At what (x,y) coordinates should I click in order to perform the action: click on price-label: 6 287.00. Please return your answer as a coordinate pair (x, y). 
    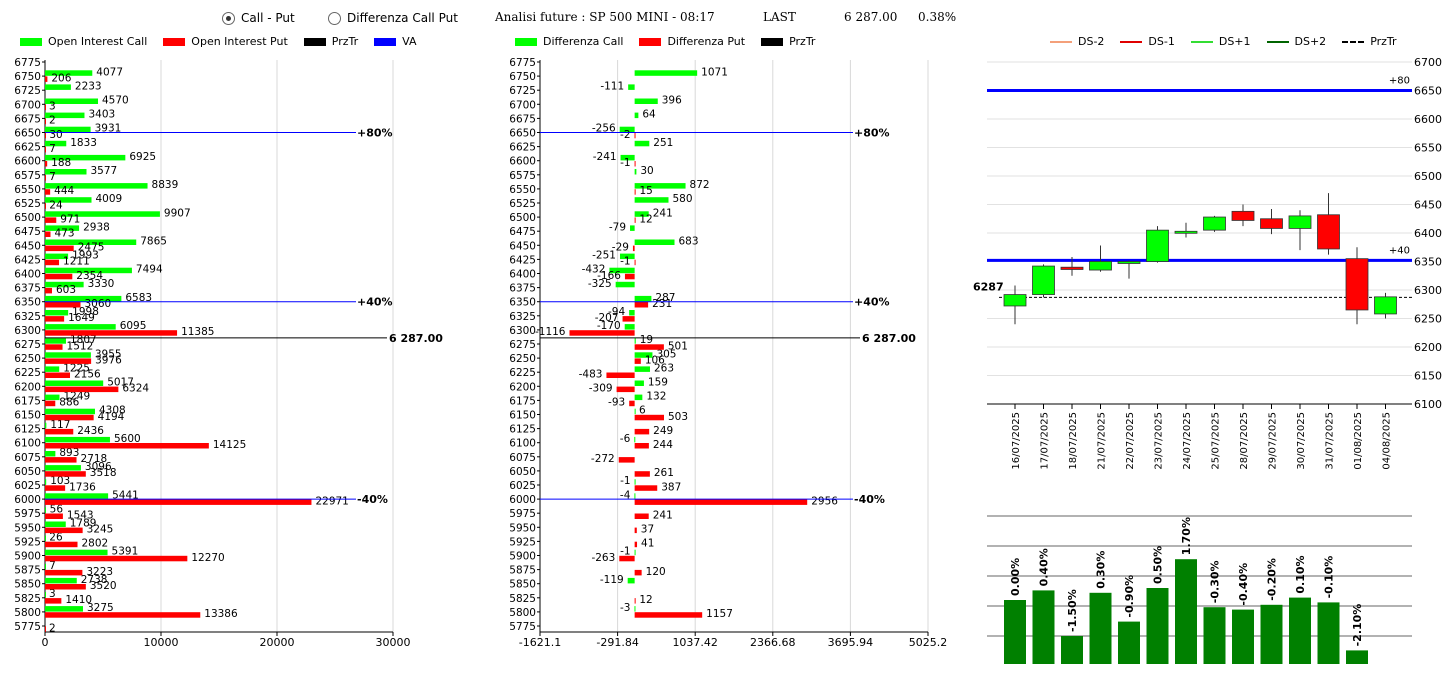
    Looking at the image, I should click on (889, 338).